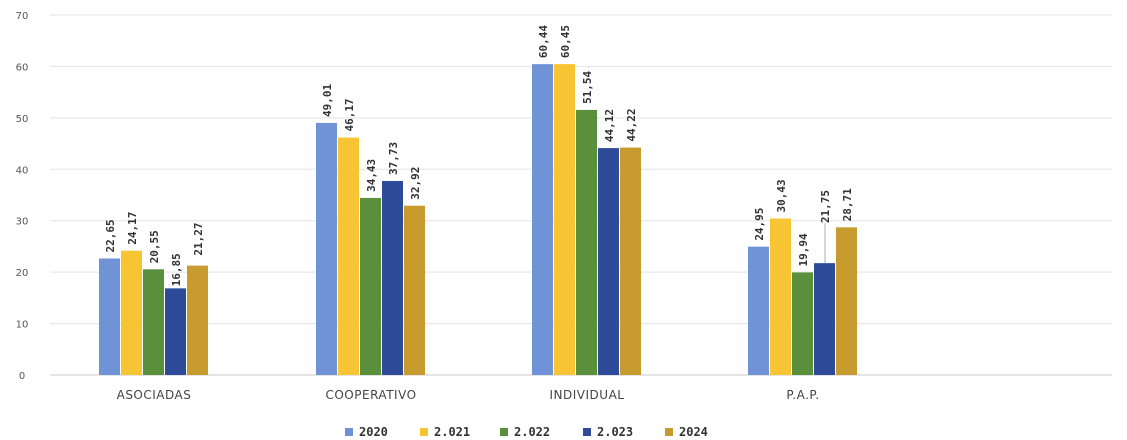  I want to click on data-label: 34,43, so click(371, 175).